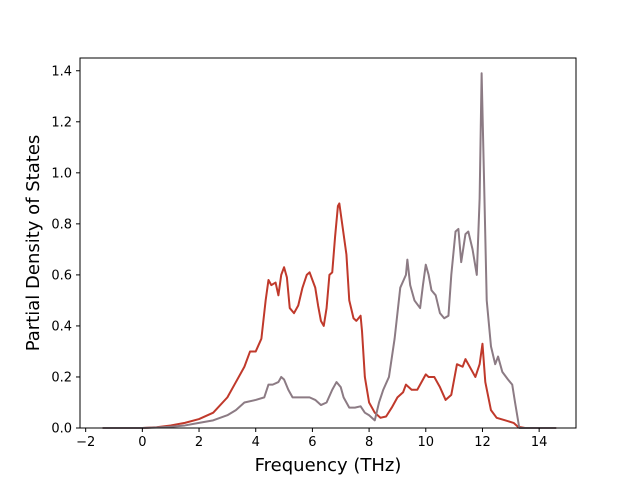  I want to click on y-tick-label: 1.4, so click(61, 71).